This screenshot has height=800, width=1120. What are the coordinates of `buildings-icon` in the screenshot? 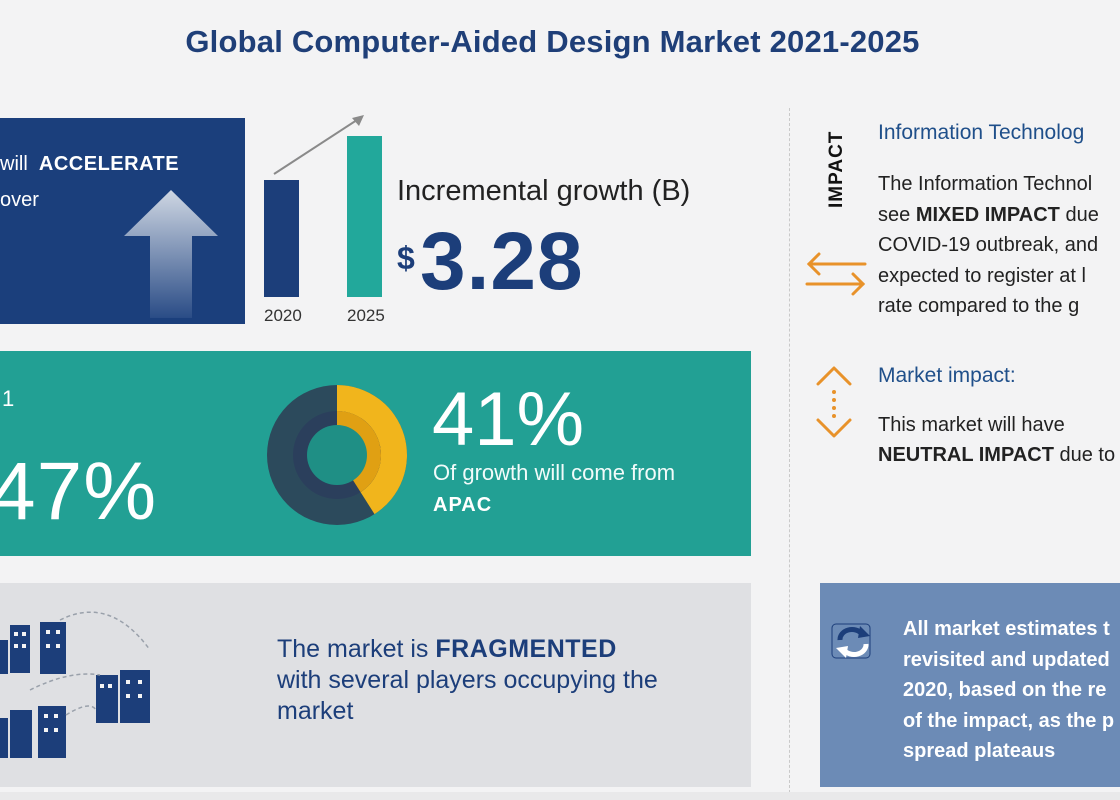 It's located at (75, 684).